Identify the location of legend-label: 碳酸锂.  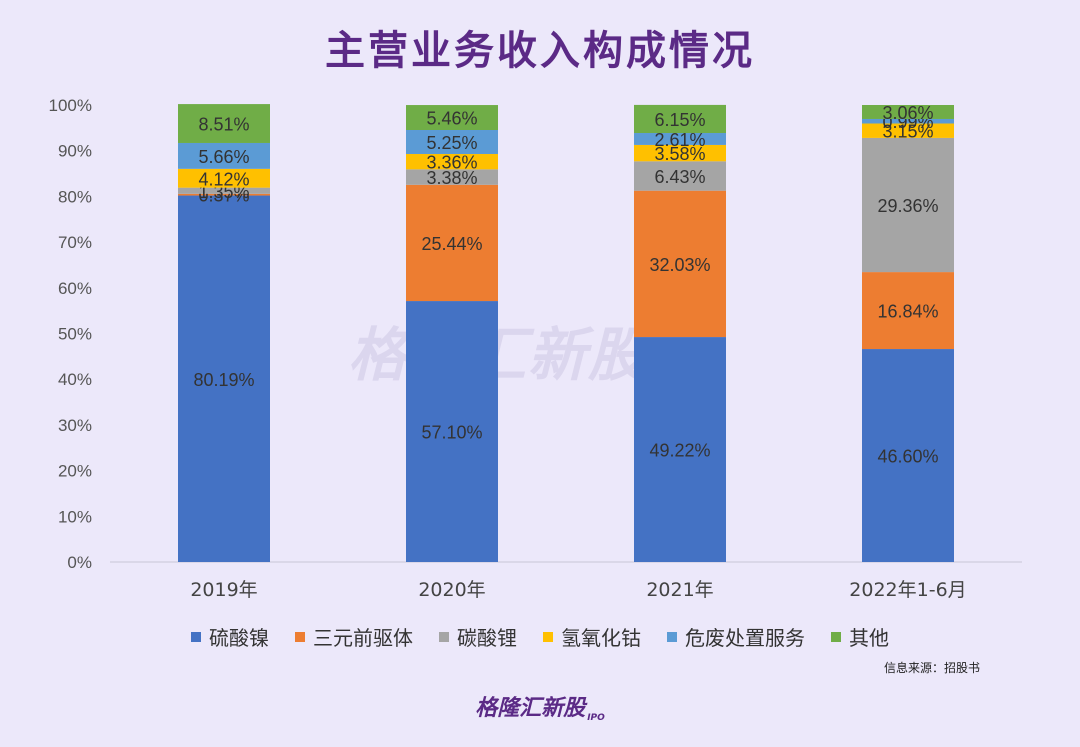
(487, 638).